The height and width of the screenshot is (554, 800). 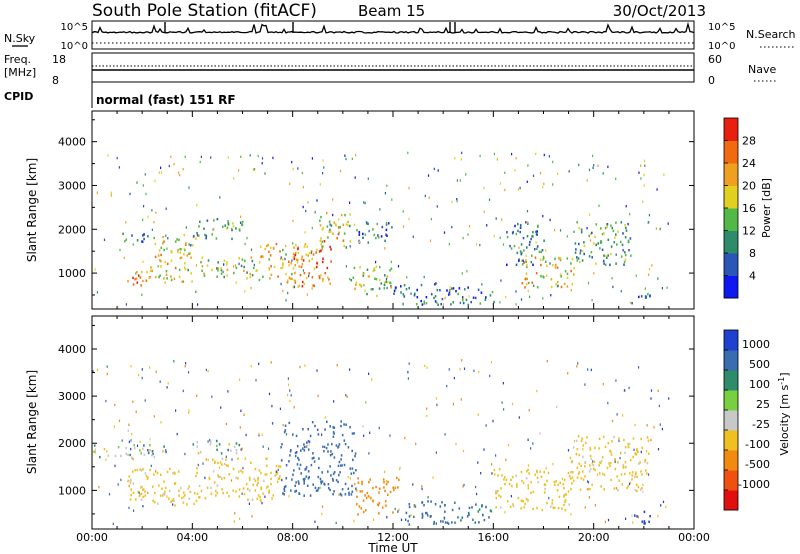 I want to click on date-label: 30/Oct/2013, so click(x=659, y=11).